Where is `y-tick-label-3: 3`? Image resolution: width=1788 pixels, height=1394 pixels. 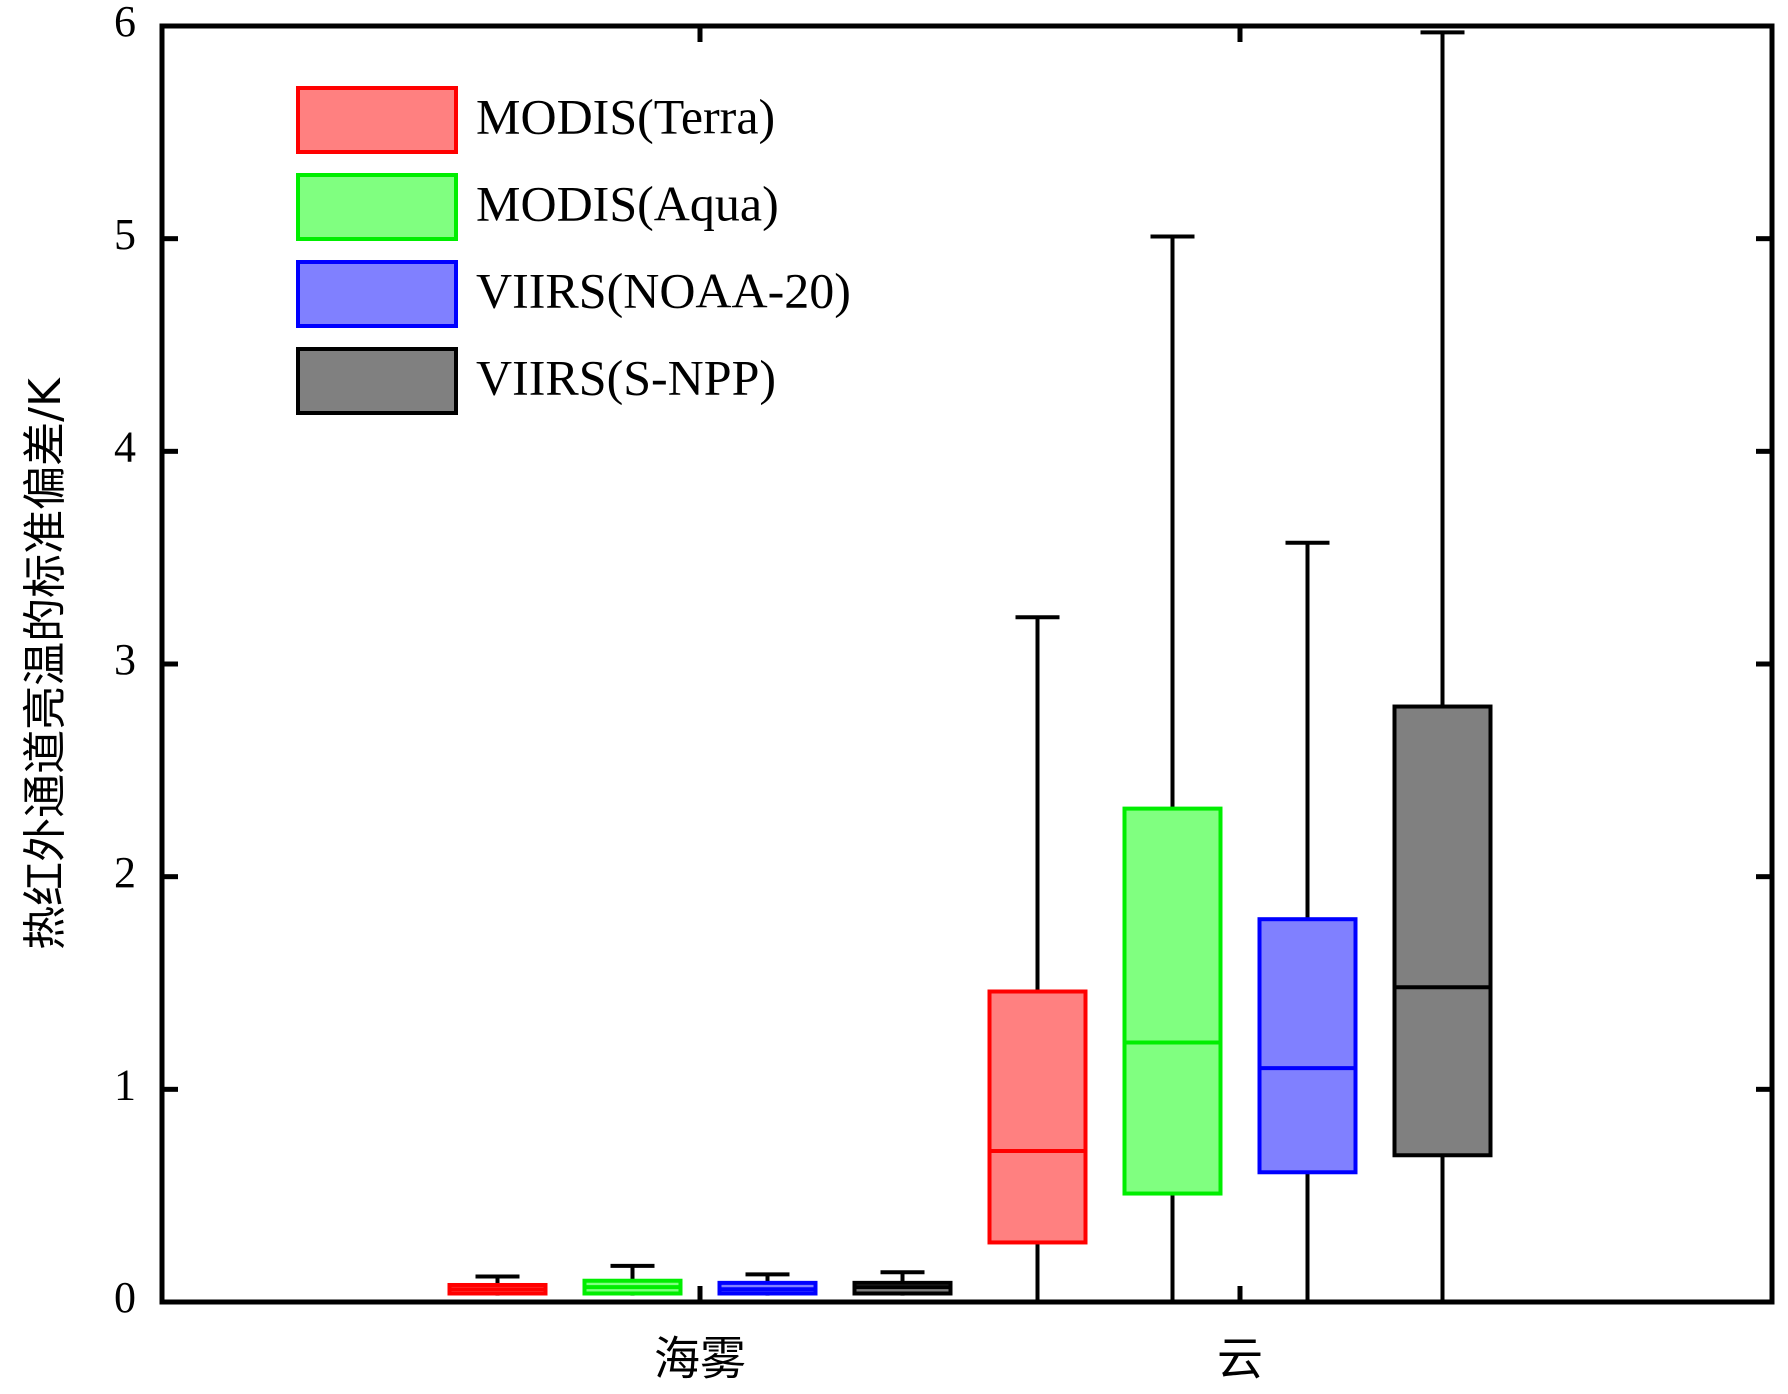 y-tick-label-3: 3 is located at coordinates (125, 659).